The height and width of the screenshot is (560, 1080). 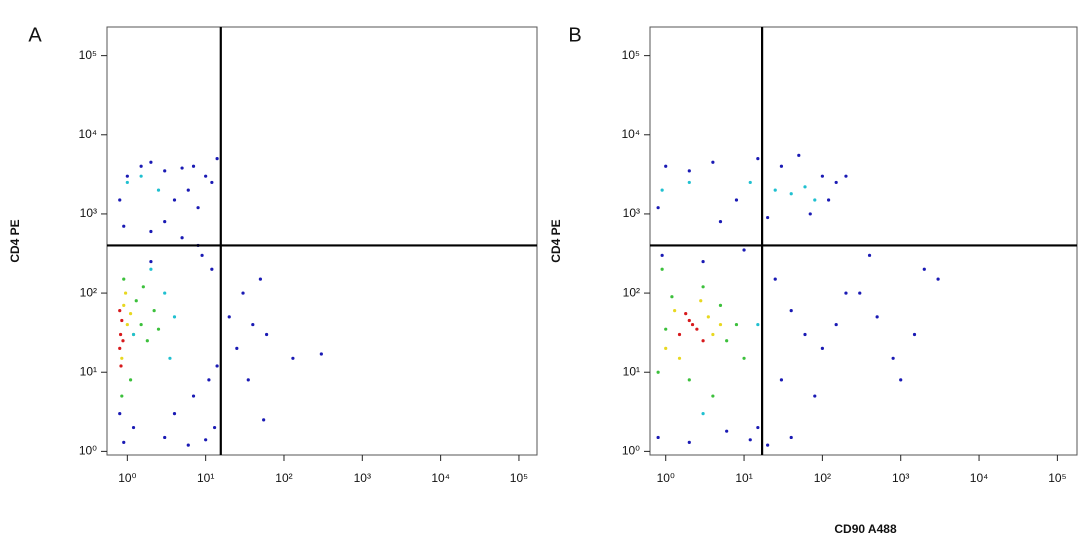 I want to click on y-tick-label: 10², so click(x=88, y=292).